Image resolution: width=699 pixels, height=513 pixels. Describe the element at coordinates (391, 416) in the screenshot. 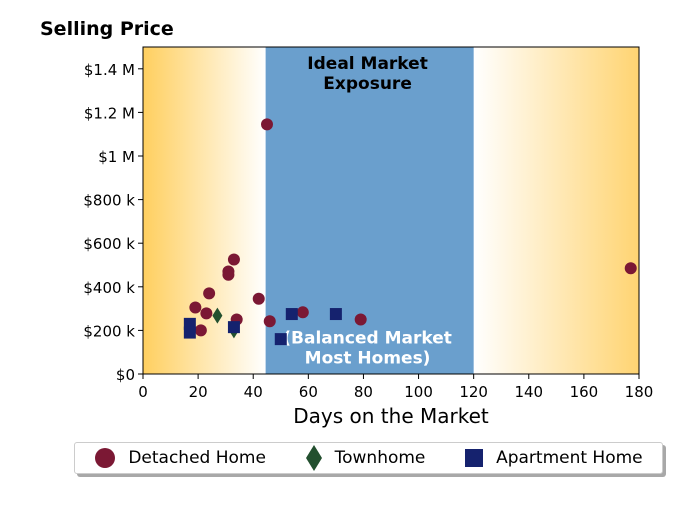

I see `x-axis-label: Days on the Market` at that location.